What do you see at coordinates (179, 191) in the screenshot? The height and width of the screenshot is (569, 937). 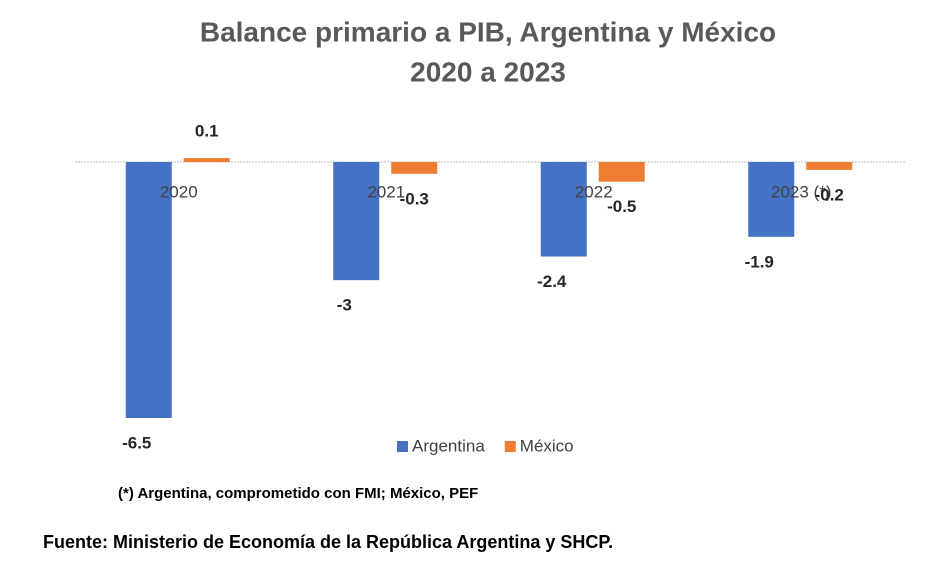 I see `x-tick-label: 2020` at bounding box center [179, 191].